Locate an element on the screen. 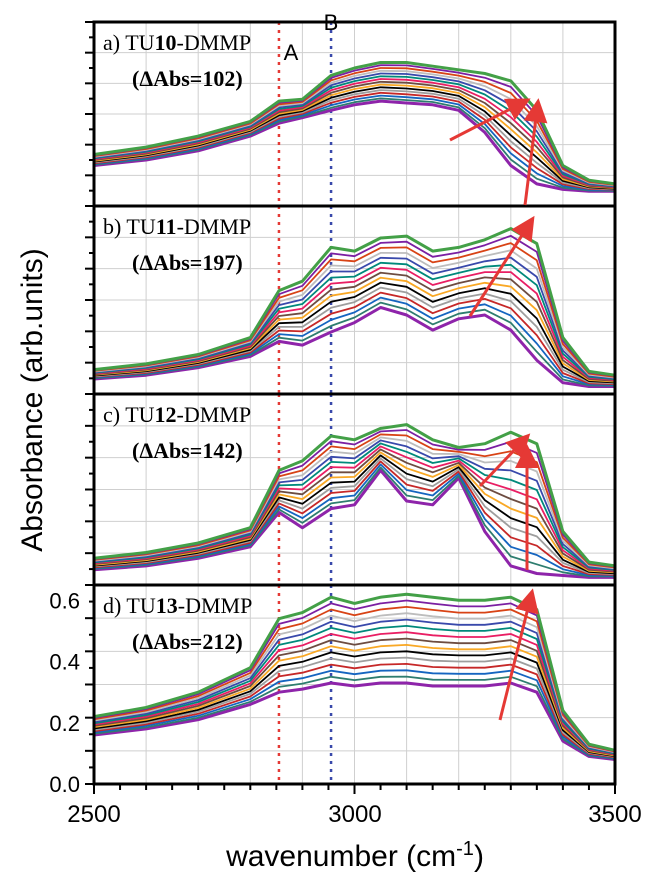  panel-label-bold: 13 is located at coordinates (167, 605).